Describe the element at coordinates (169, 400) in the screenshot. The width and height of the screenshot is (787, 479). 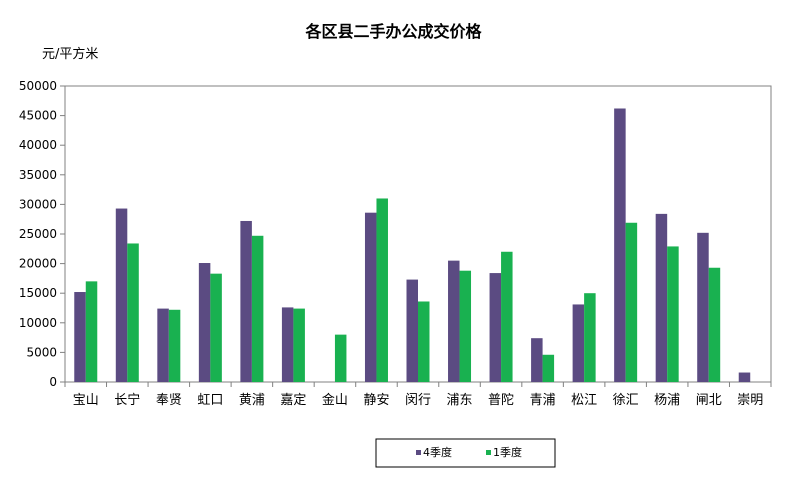
I see `x-tick-label: 奉贤` at that location.